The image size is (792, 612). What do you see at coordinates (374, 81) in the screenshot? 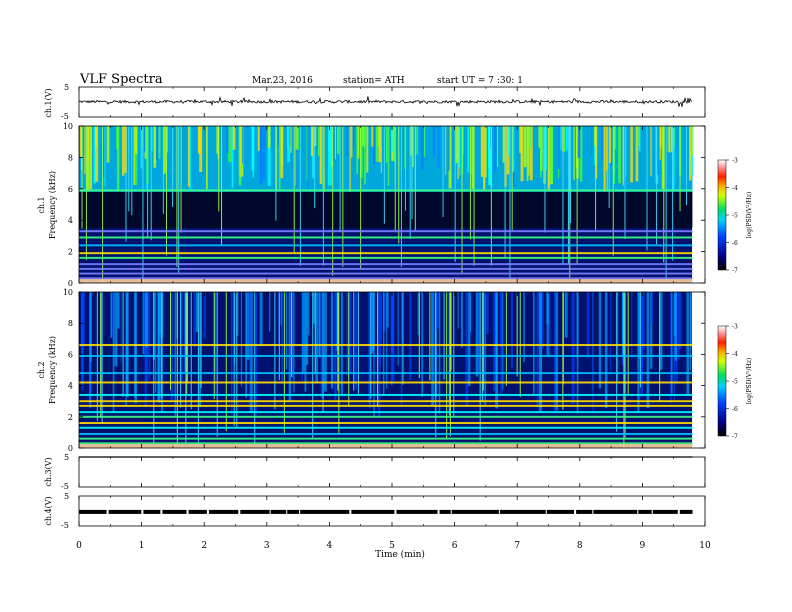
I see `station-label: station= ATH` at bounding box center [374, 81].